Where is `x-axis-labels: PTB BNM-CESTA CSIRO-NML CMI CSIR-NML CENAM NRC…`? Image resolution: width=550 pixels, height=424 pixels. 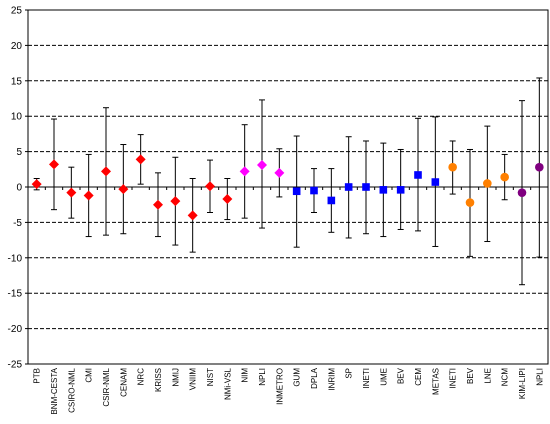 x-axis-labels: PTB BNM-CESTA CSIRO-NML CMI CSIR-NML CENAM NRC… is located at coordinates (289, 390).